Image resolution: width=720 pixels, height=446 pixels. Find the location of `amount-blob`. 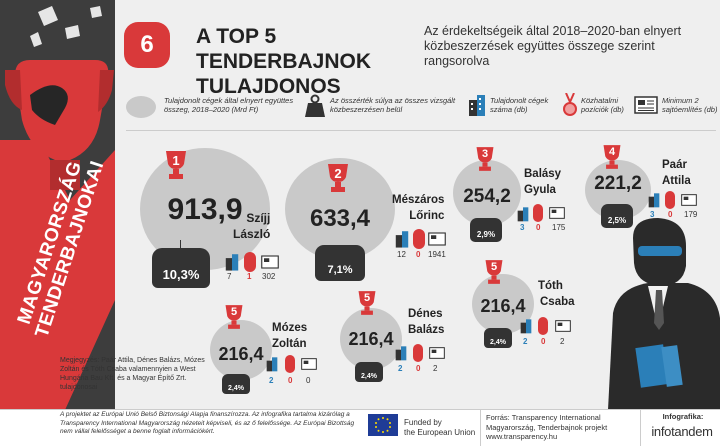

amount-blob is located at coordinates (371, 339).